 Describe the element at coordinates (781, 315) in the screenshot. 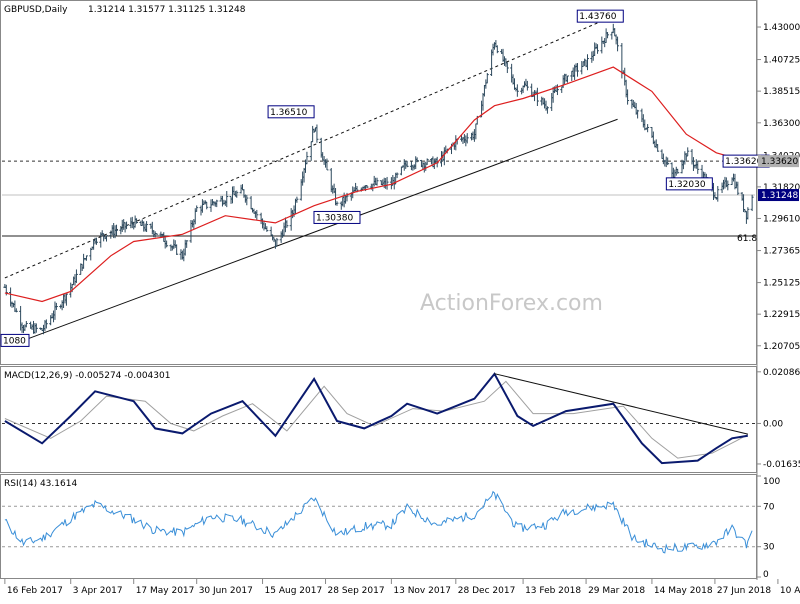

I see `price-tick-label: 1.22915` at that location.